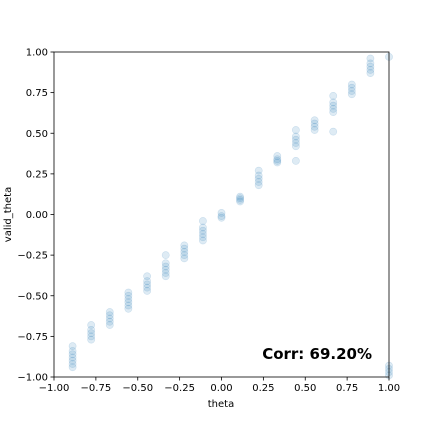 This screenshot has width=432, height=432. I want to click on y-tick-label: 0.00, so click(37, 215).